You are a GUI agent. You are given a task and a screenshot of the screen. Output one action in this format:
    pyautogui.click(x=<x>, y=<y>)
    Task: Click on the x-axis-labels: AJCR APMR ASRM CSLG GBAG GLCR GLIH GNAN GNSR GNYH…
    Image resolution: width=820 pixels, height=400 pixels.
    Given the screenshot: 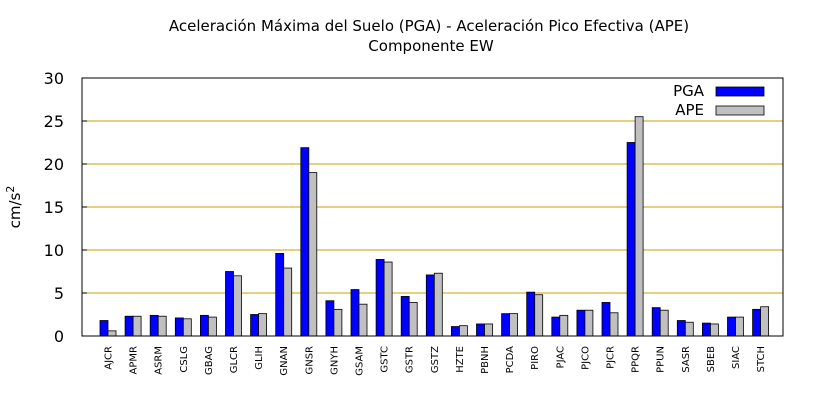 What is the action you would take?
    pyautogui.click(x=436, y=361)
    